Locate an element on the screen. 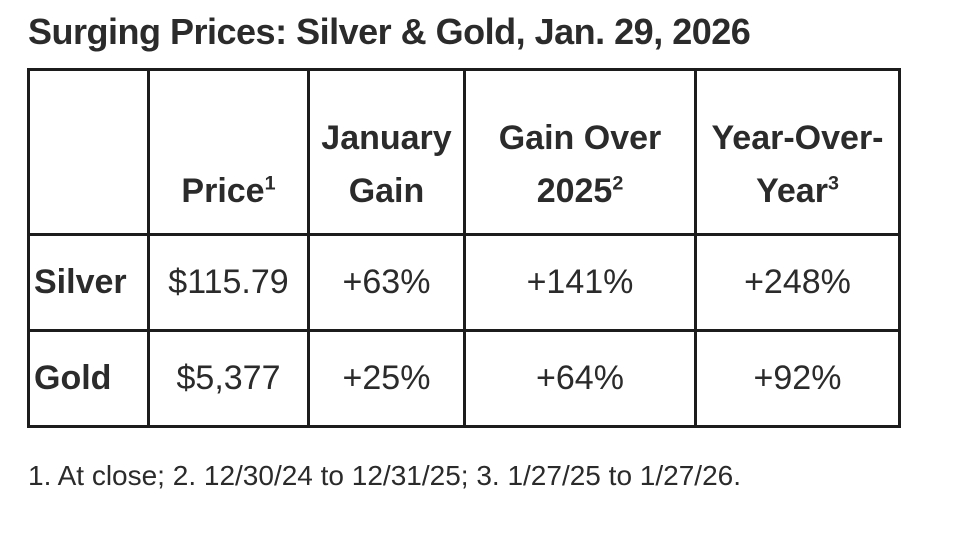 This screenshot has height=534, width=963. header-footnote-marker: 3 is located at coordinates (833, 183).